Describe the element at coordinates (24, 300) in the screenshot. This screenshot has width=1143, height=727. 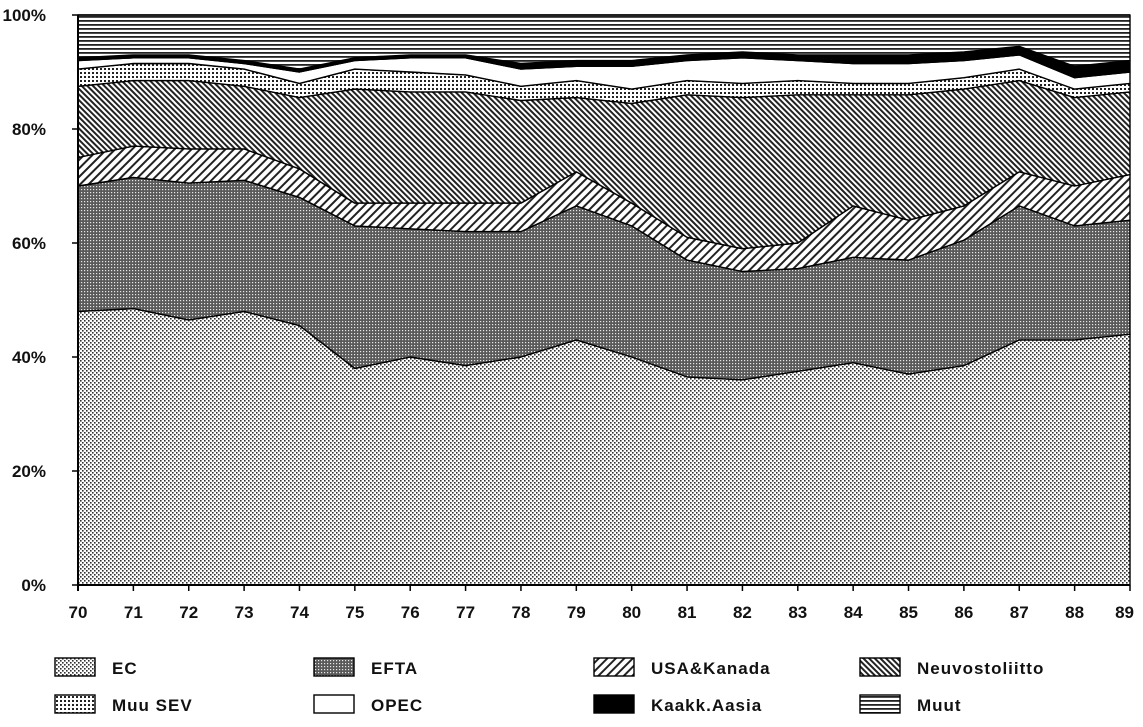
I see `y-tick-labels: 0% 20% 40% 60% 80% 100%` at that location.